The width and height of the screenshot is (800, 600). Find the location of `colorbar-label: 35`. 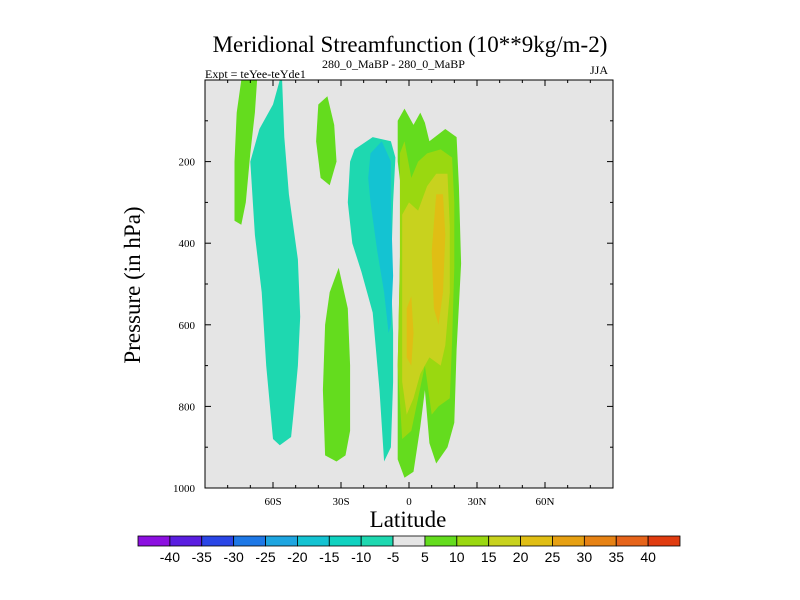

colorbar-label: 35 is located at coordinates (616, 557).